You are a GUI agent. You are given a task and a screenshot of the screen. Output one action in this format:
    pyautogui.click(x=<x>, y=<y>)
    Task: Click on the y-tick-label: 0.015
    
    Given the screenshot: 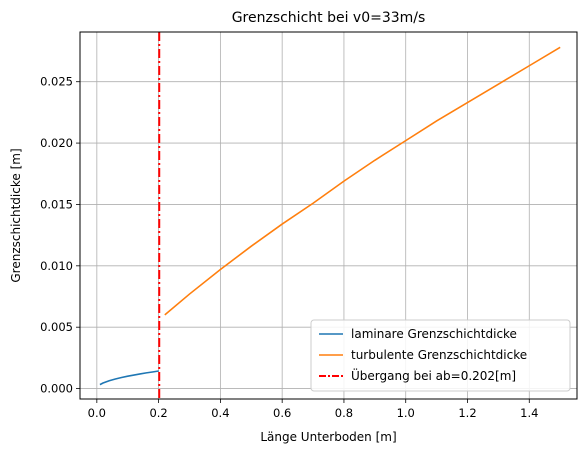 What is the action you would take?
    pyautogui.click(x=56, y=204)
    